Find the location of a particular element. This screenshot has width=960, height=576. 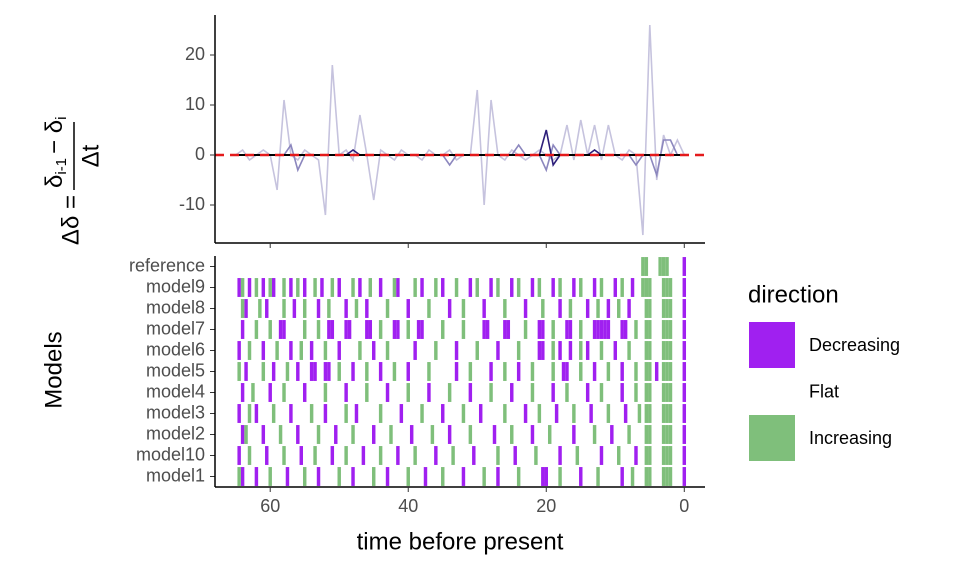

x-tick-label: 60 is located at coordinates (270, 506).